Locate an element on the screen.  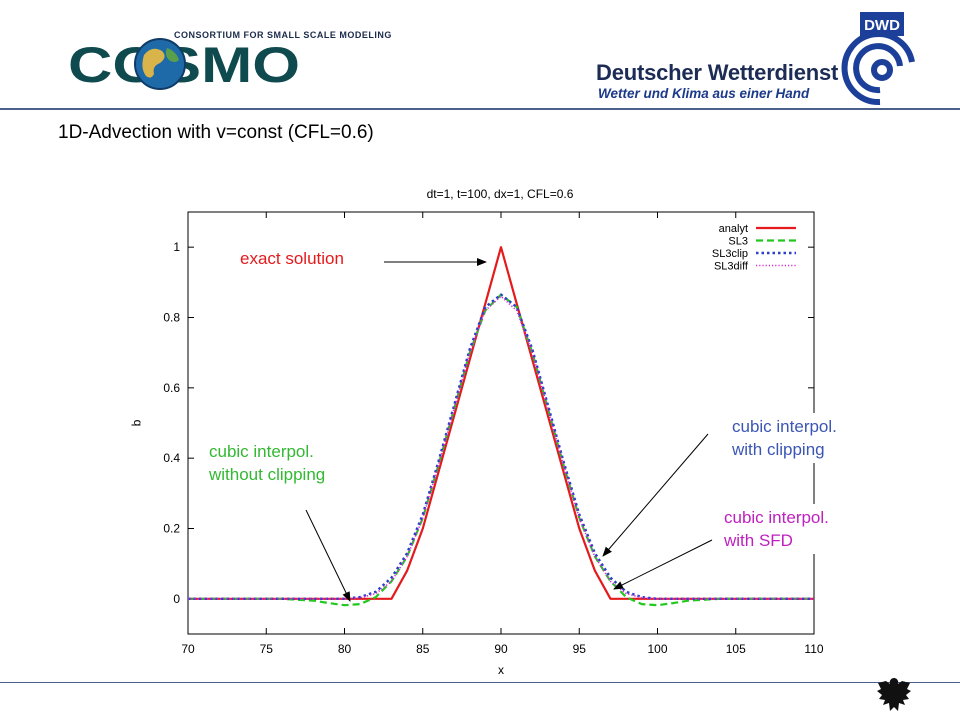
dwd-claim: Wetter und Klima aus einer Hand is located at coordinates (704, 93).